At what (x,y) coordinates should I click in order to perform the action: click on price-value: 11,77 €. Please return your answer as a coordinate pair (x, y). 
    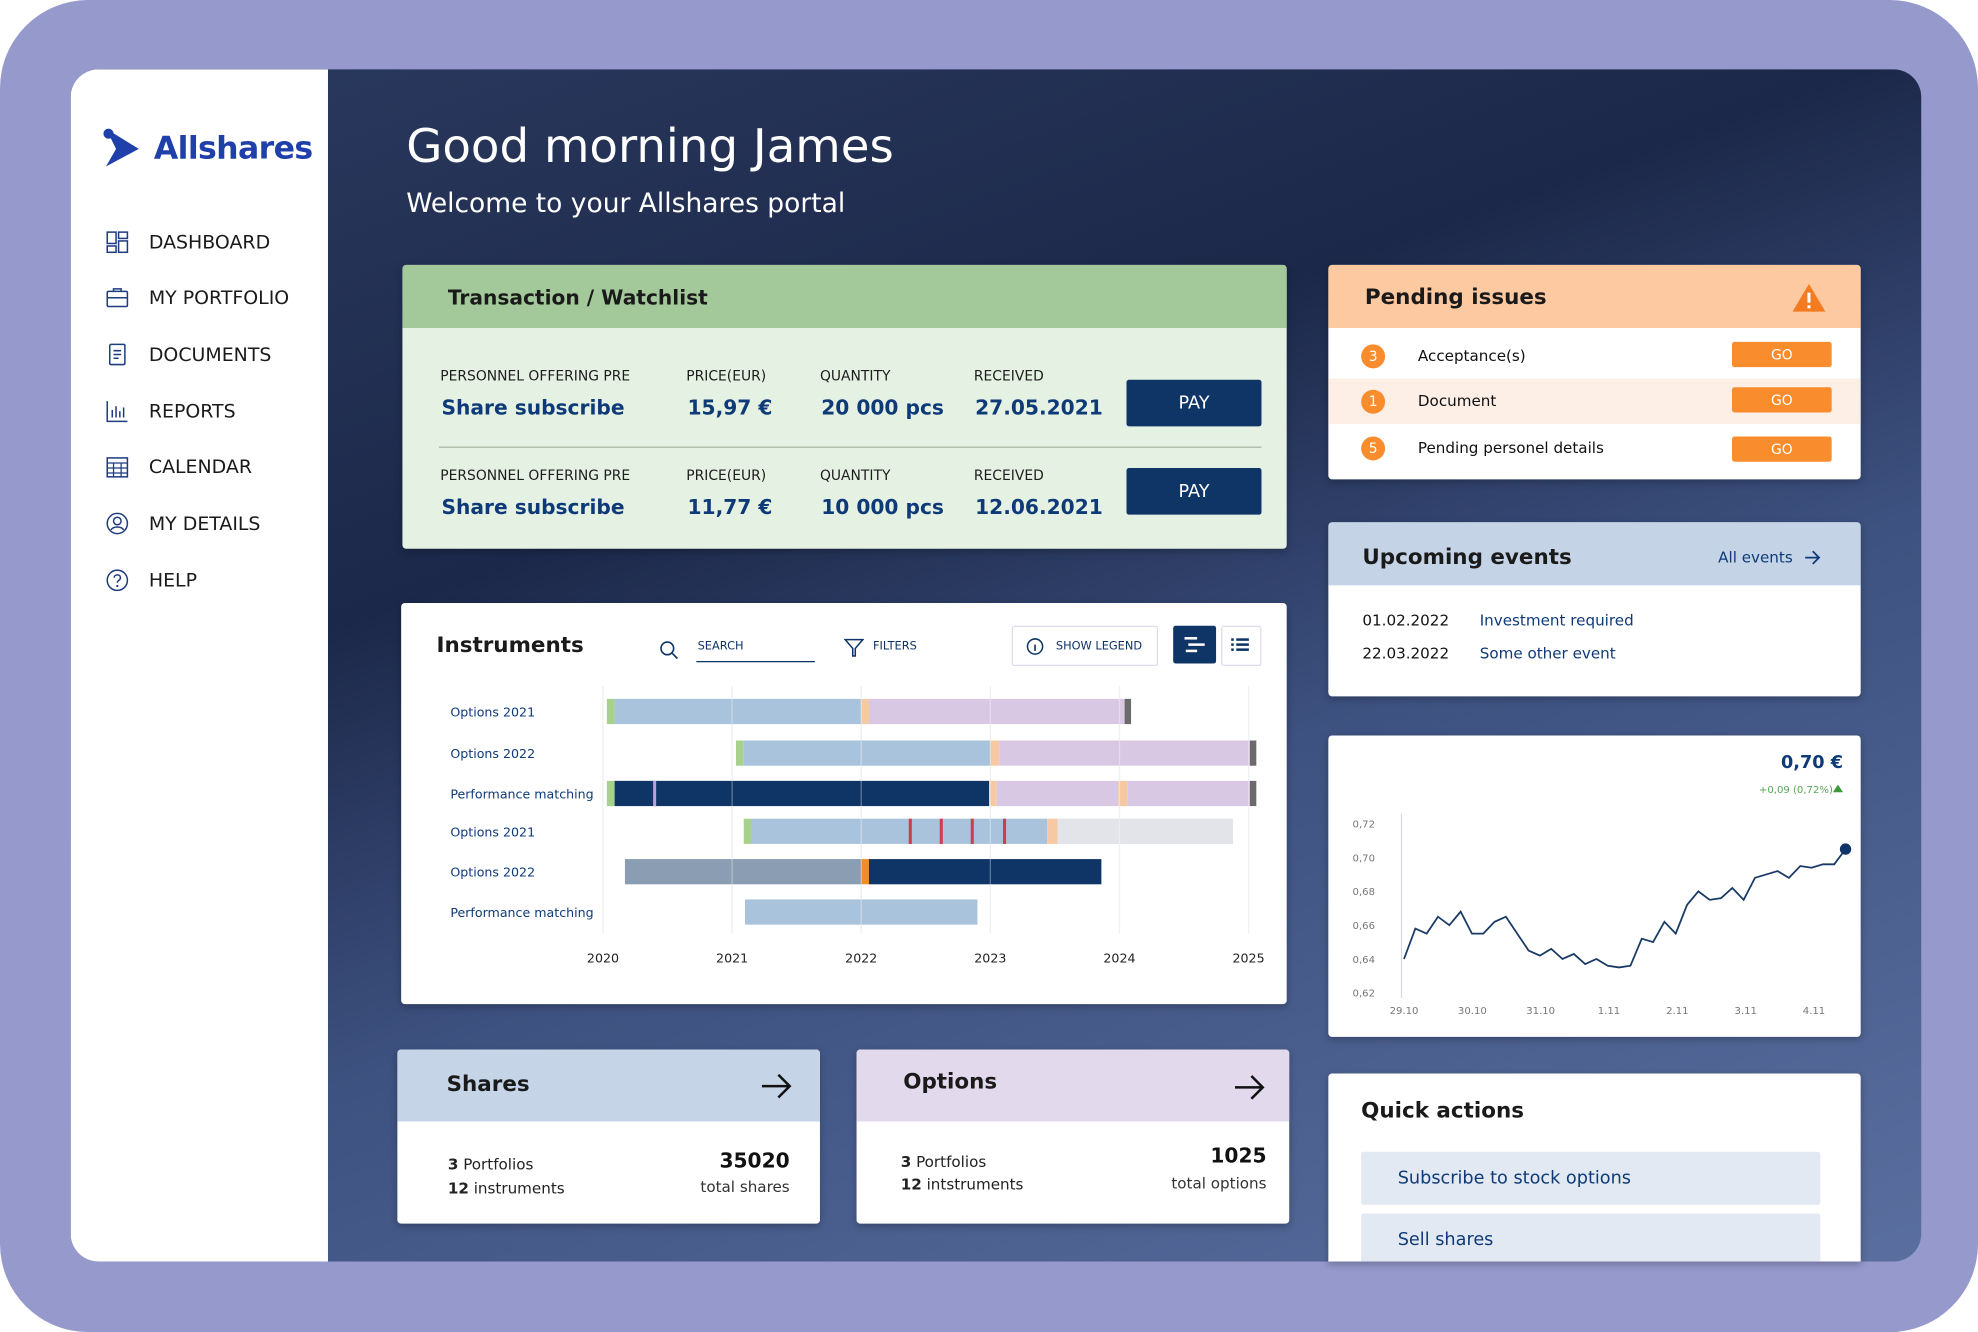
    Looking at the image, I should click on (730, 507).